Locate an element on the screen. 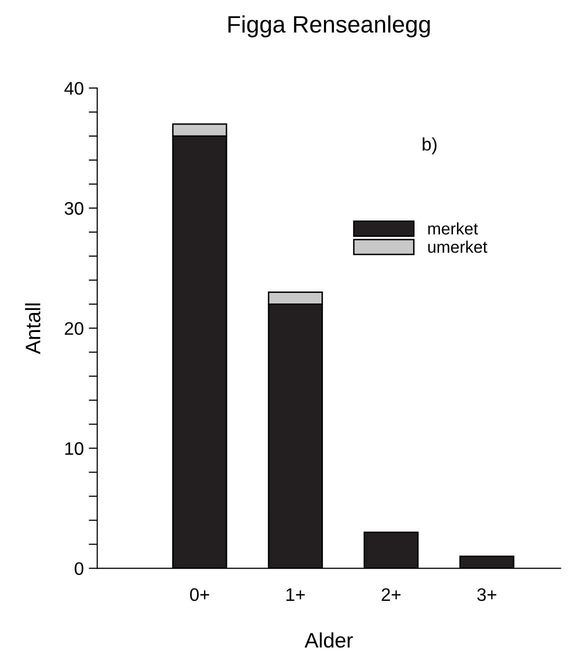  y-tick-label: 0 is located at coordinates (79, 569).